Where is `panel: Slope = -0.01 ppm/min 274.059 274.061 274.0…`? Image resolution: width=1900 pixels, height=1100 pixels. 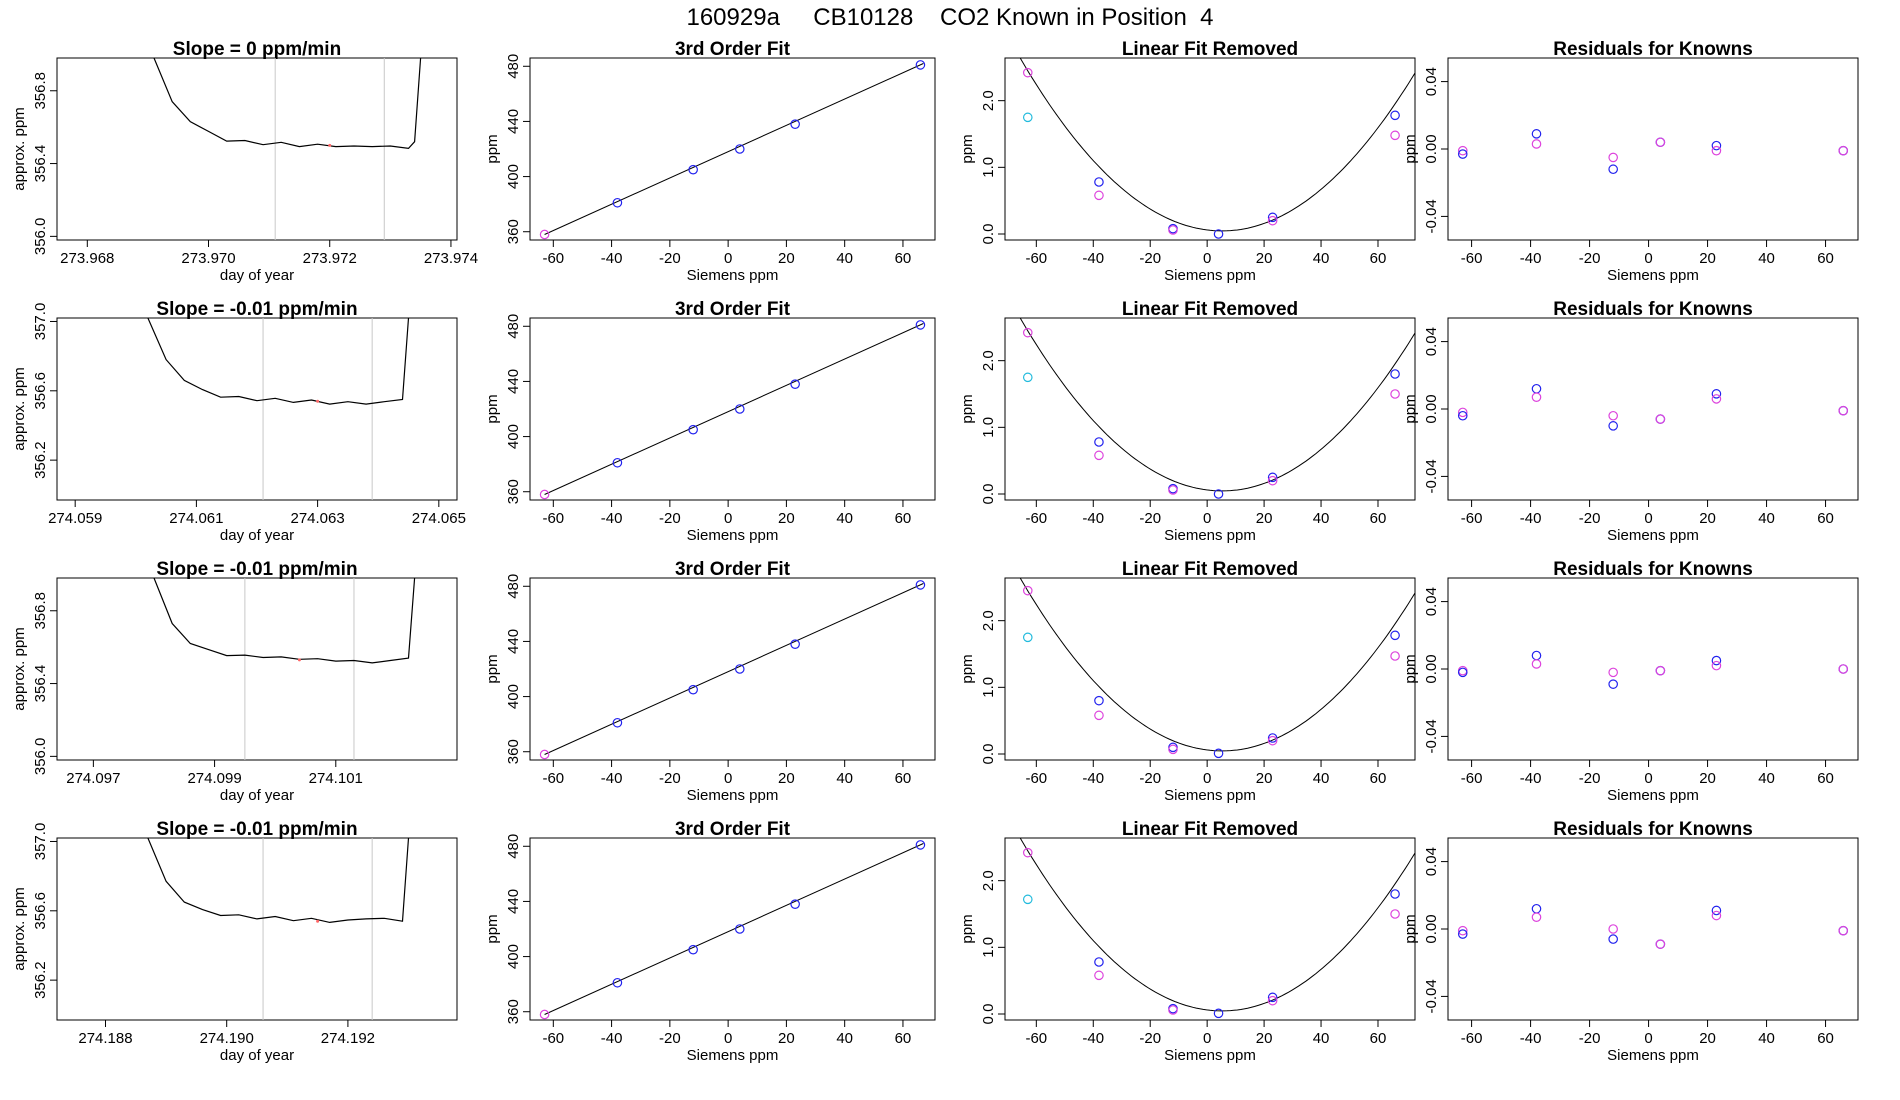
panel: Slope = -0.01 ppm/min 274.059 274.061 274.0… is located at coordinates (238, 421).